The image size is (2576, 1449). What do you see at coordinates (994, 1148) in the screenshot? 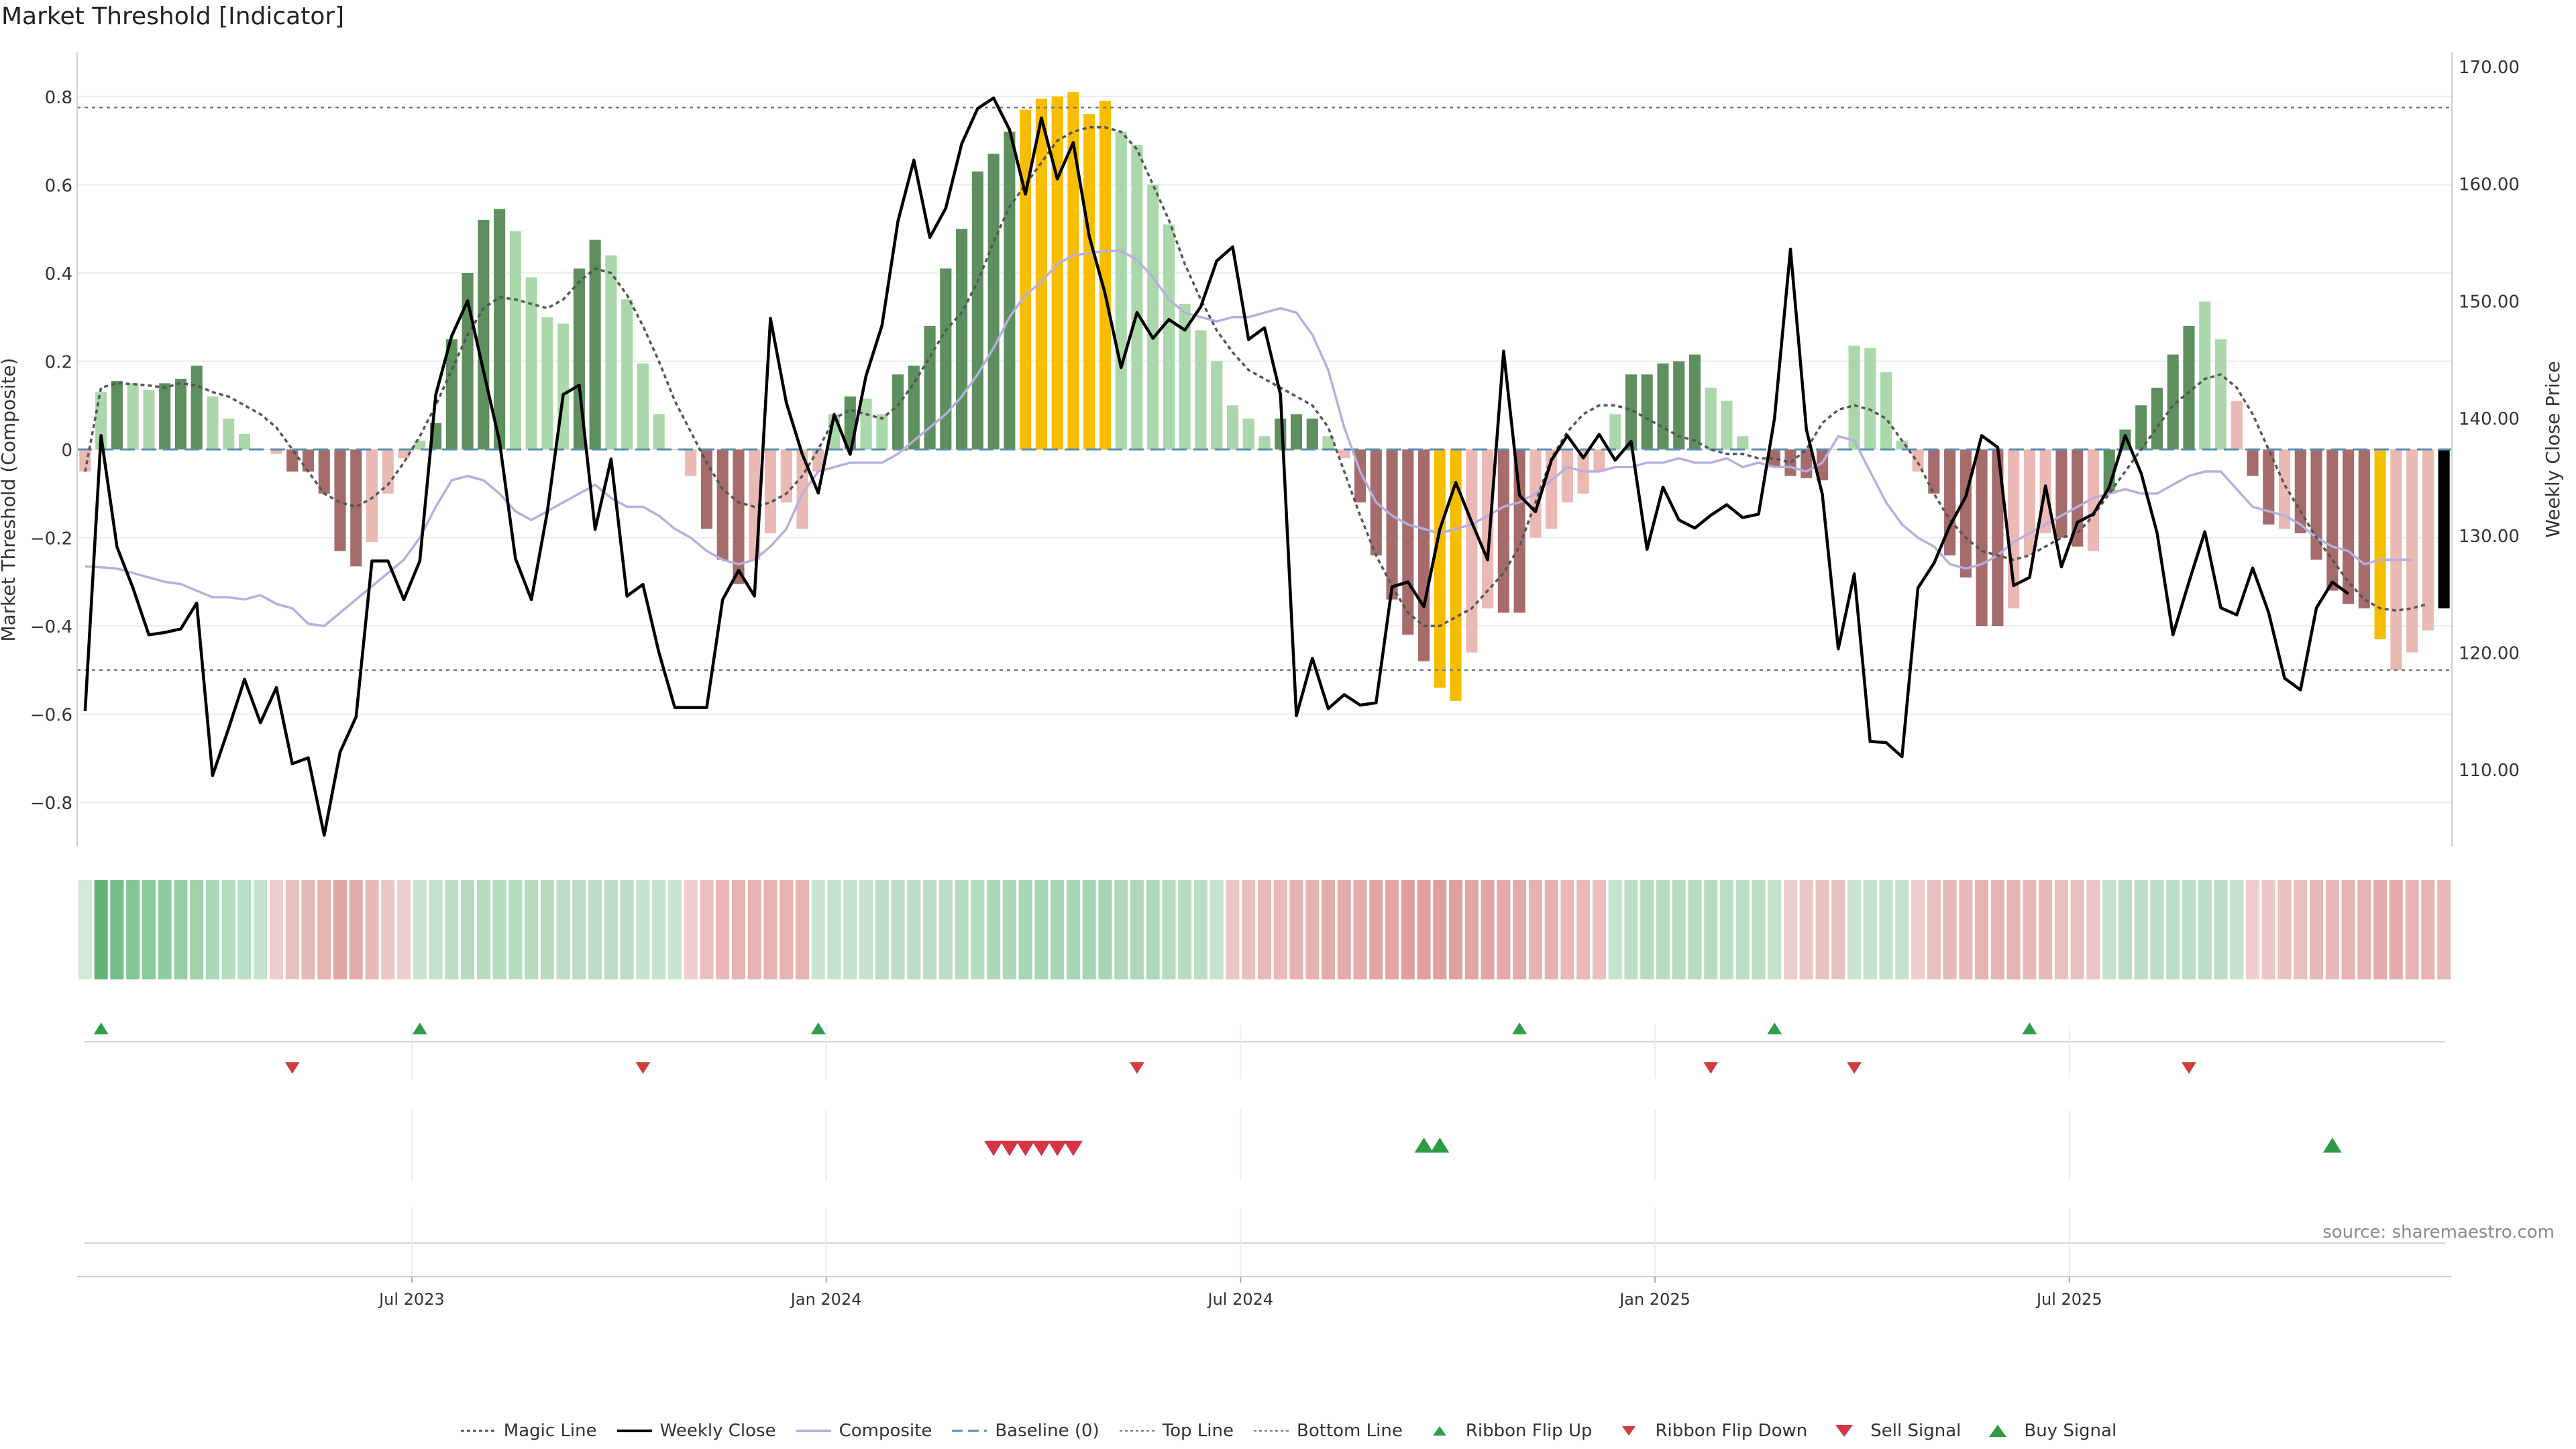
I see `sell-signal-marker` at bounding box center [994, 1148].